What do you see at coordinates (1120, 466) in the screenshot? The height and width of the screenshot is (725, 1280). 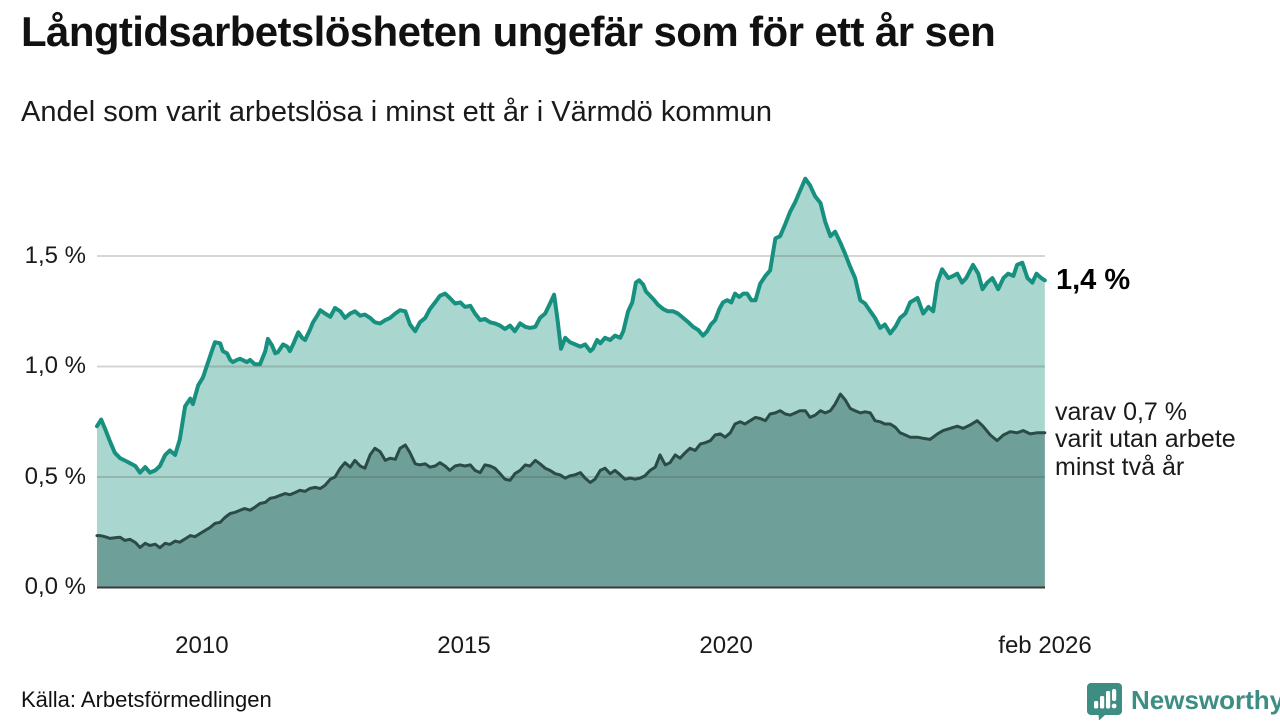 I see `end-note-line-3: minst två år` at bounding box center [1120, 466].